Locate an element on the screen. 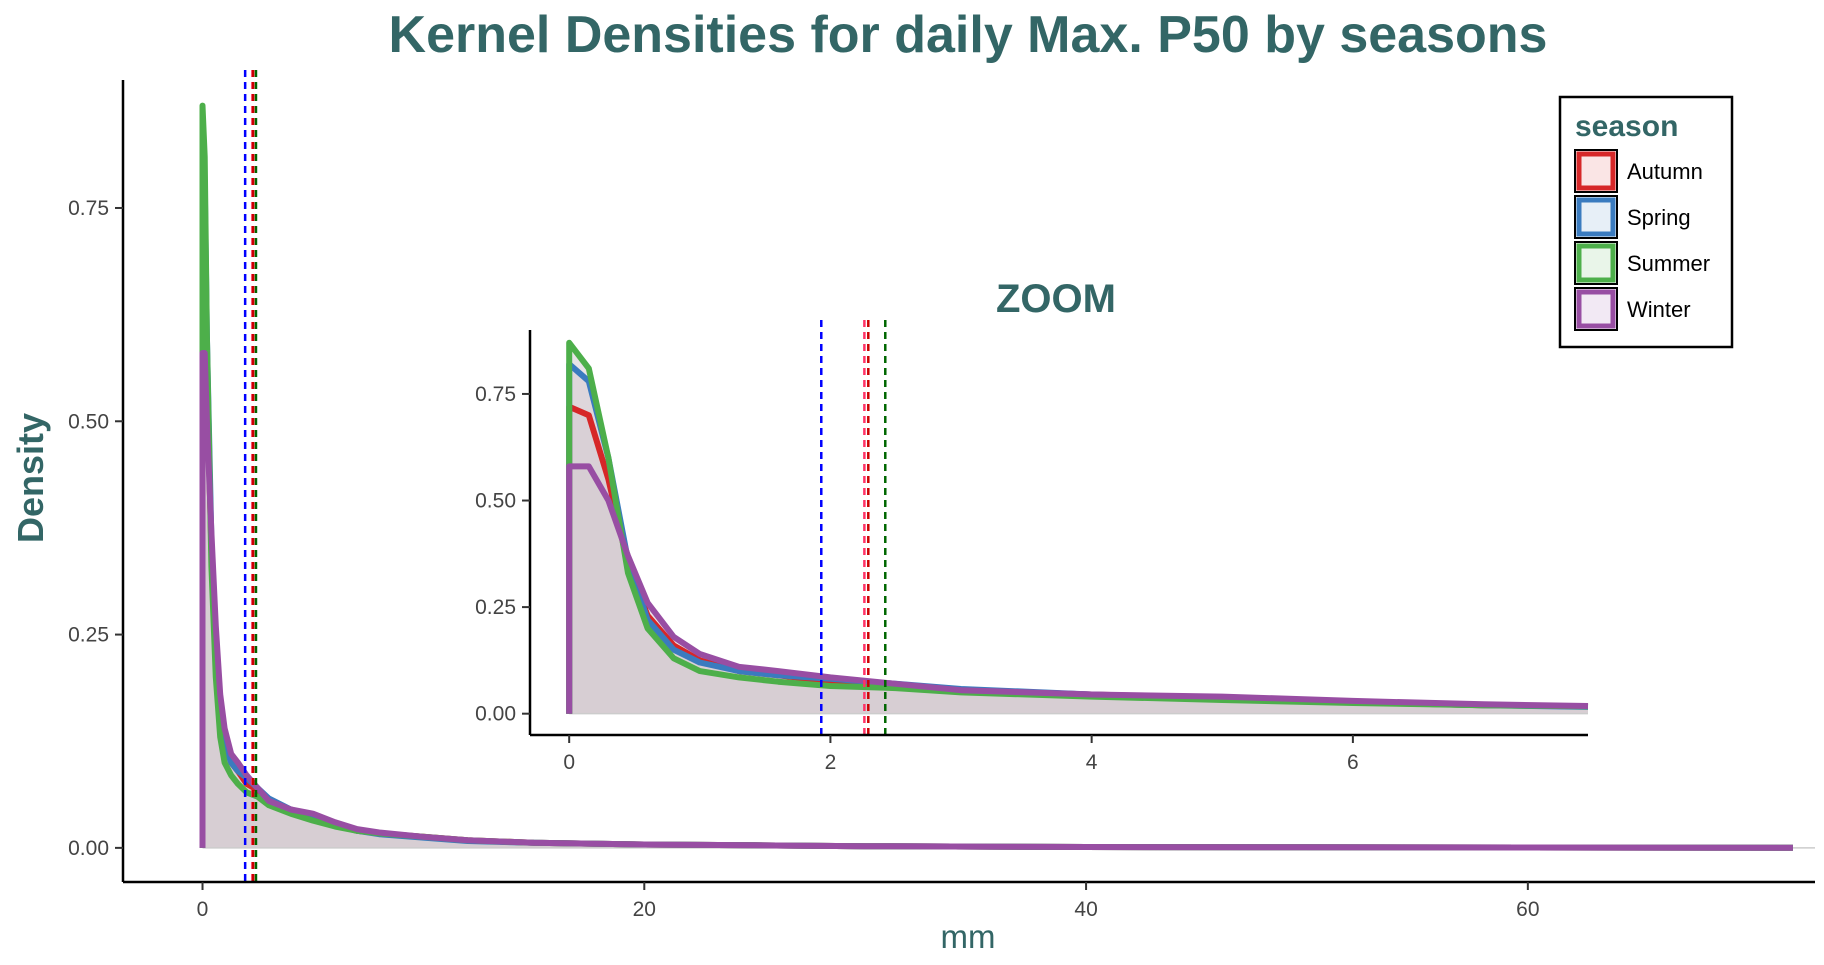 This screenshot has height=965, width=1824. zoom-title: ZOOM is located at coordinates (1056, 299).